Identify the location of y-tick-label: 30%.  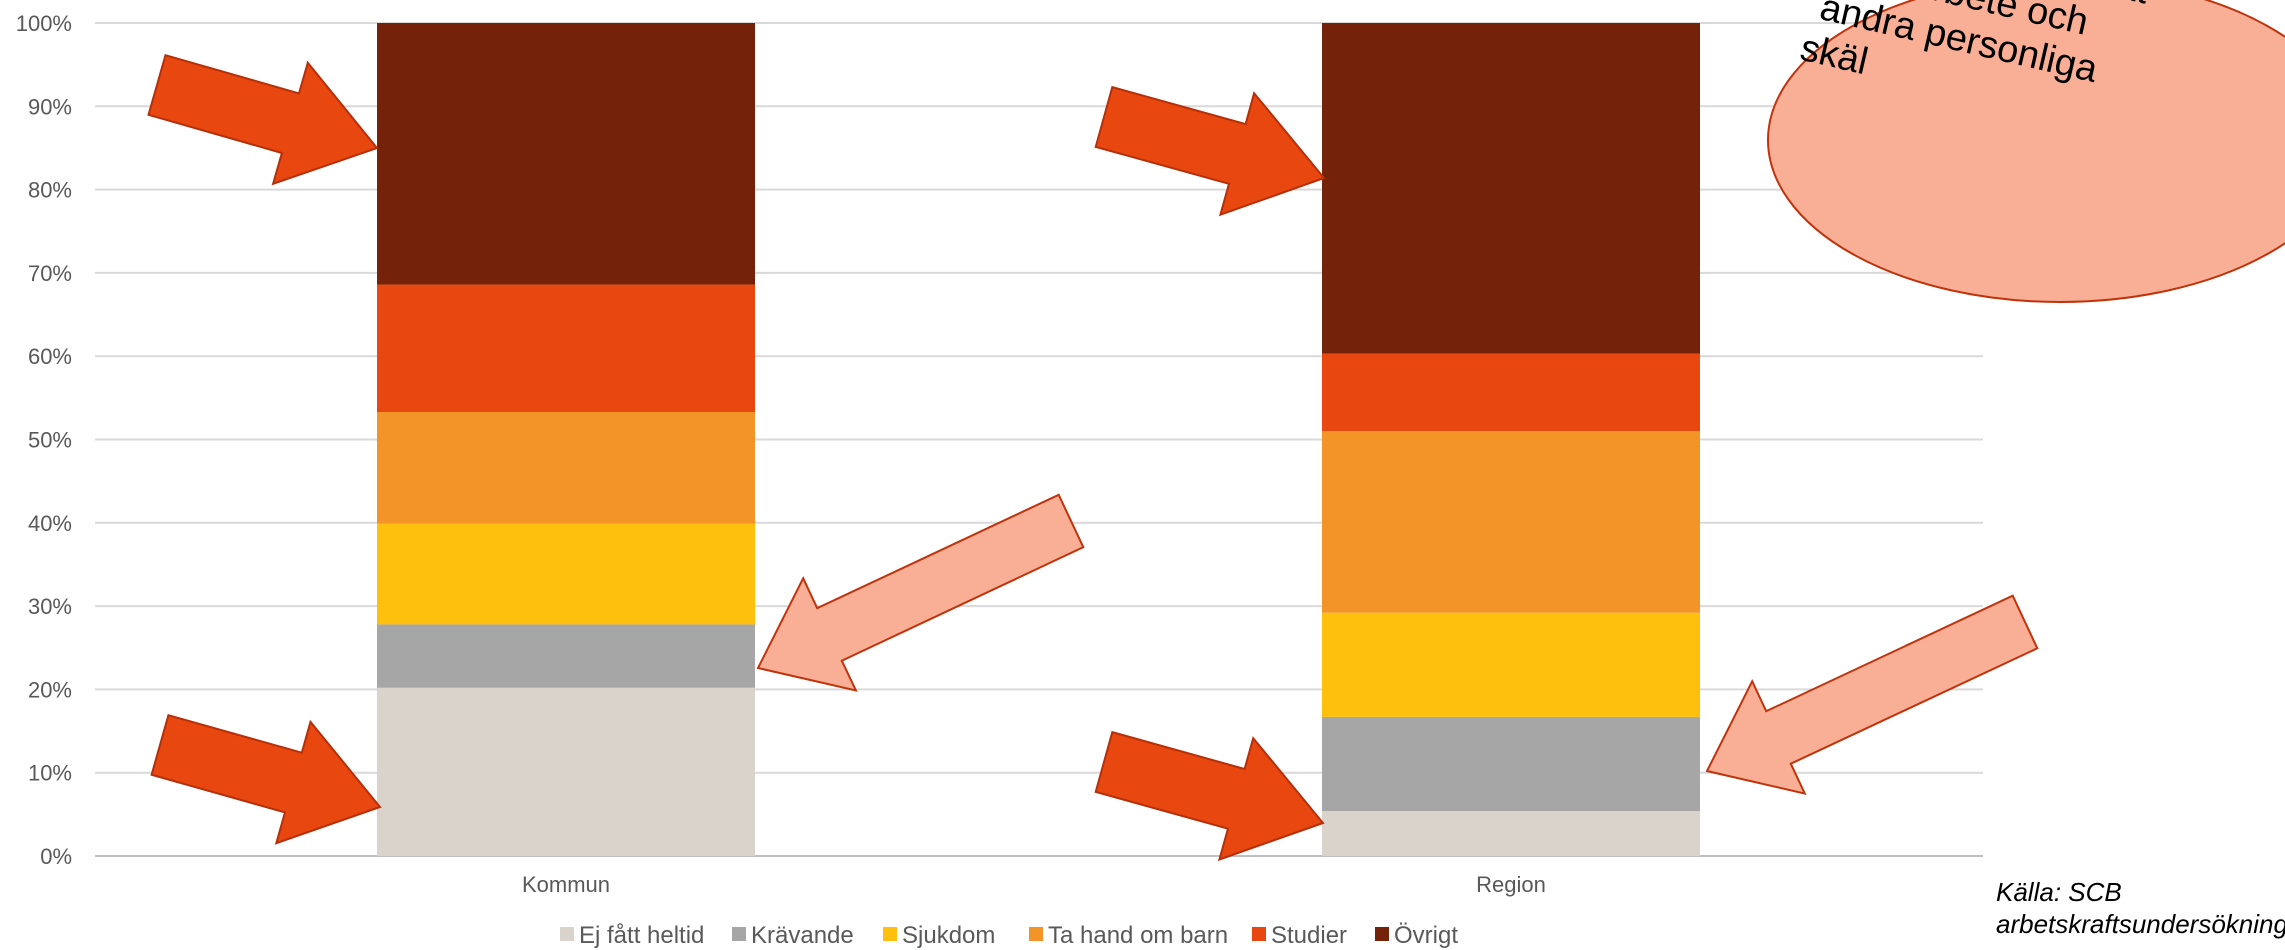
(50, 606).